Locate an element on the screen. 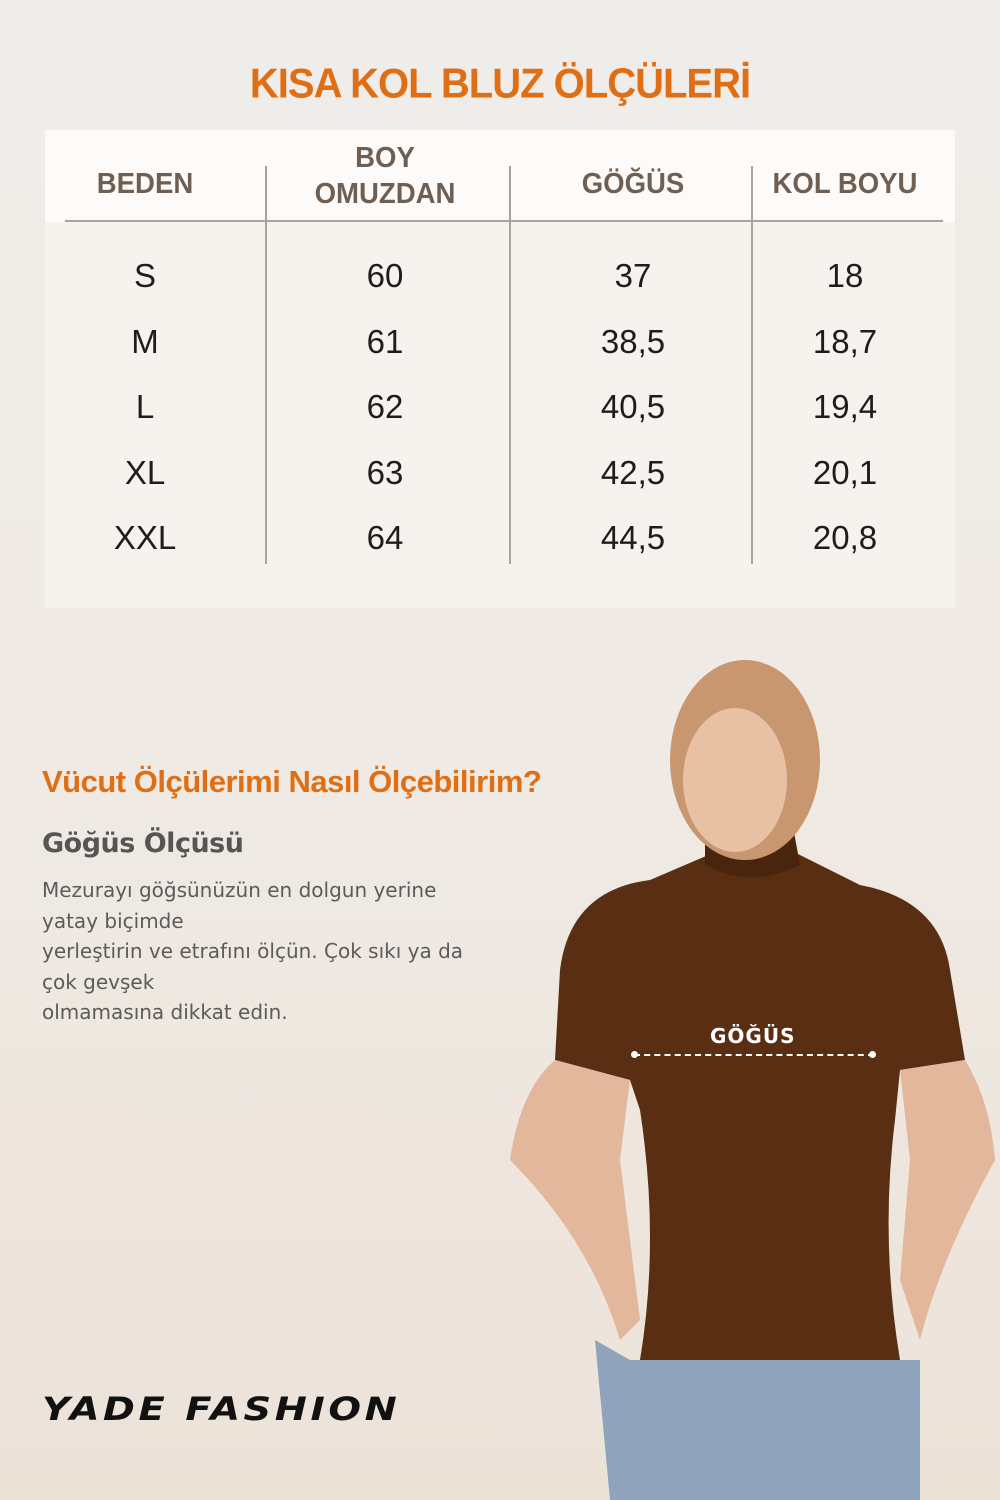 The width and height of the screenshot is (1000, 1500). chest-measure-line is located at coordinates (754, 1055).